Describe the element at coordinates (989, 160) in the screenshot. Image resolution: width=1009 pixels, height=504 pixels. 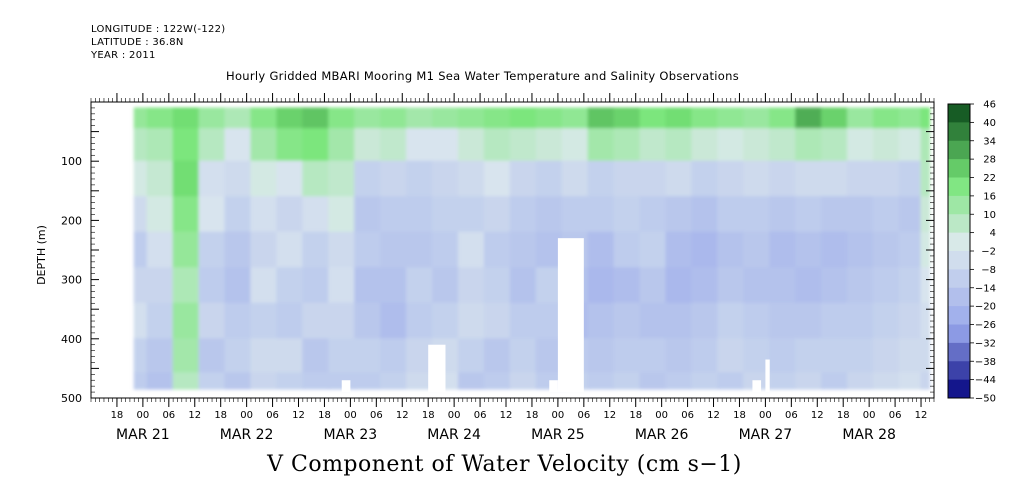
I see `colorbar-label: 28` at that location.